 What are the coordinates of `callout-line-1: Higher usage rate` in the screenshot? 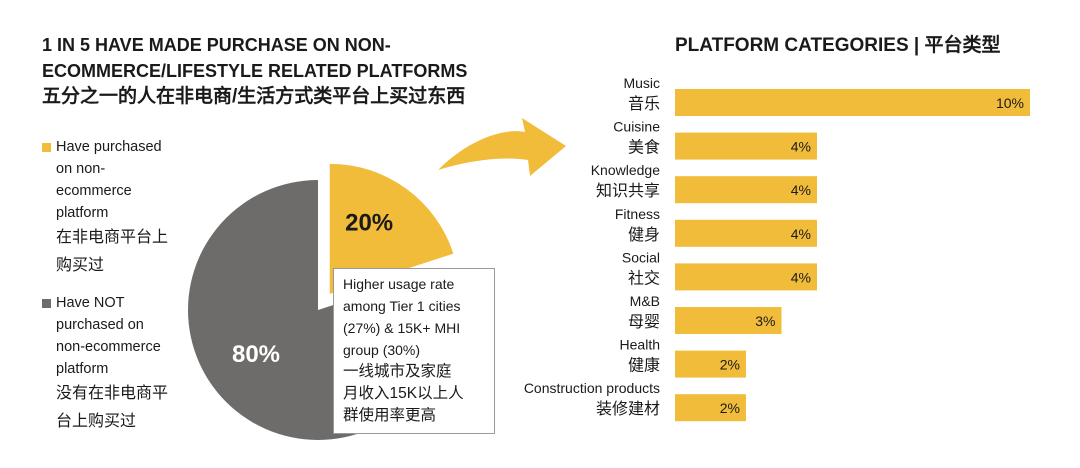 It's located at (399, 284).